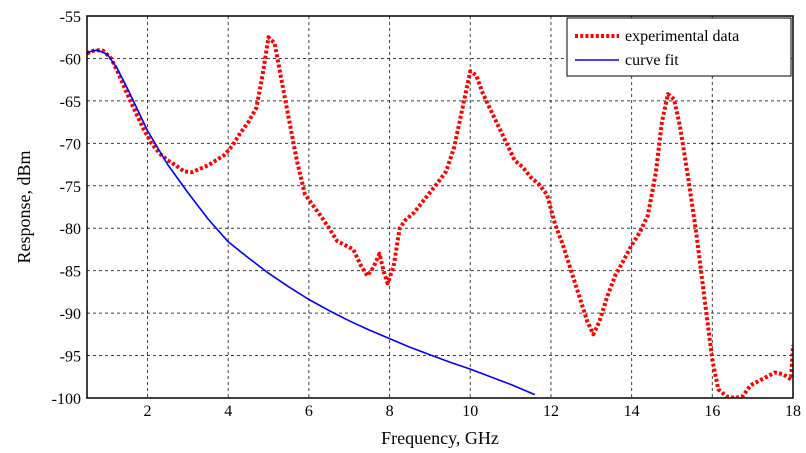 This screenshot has width=806, height=453. What do you see at coordinates (24, 206) in the screenshot?
I see `y-axis-label: Response, dBm` at bounding box center [24, 206].